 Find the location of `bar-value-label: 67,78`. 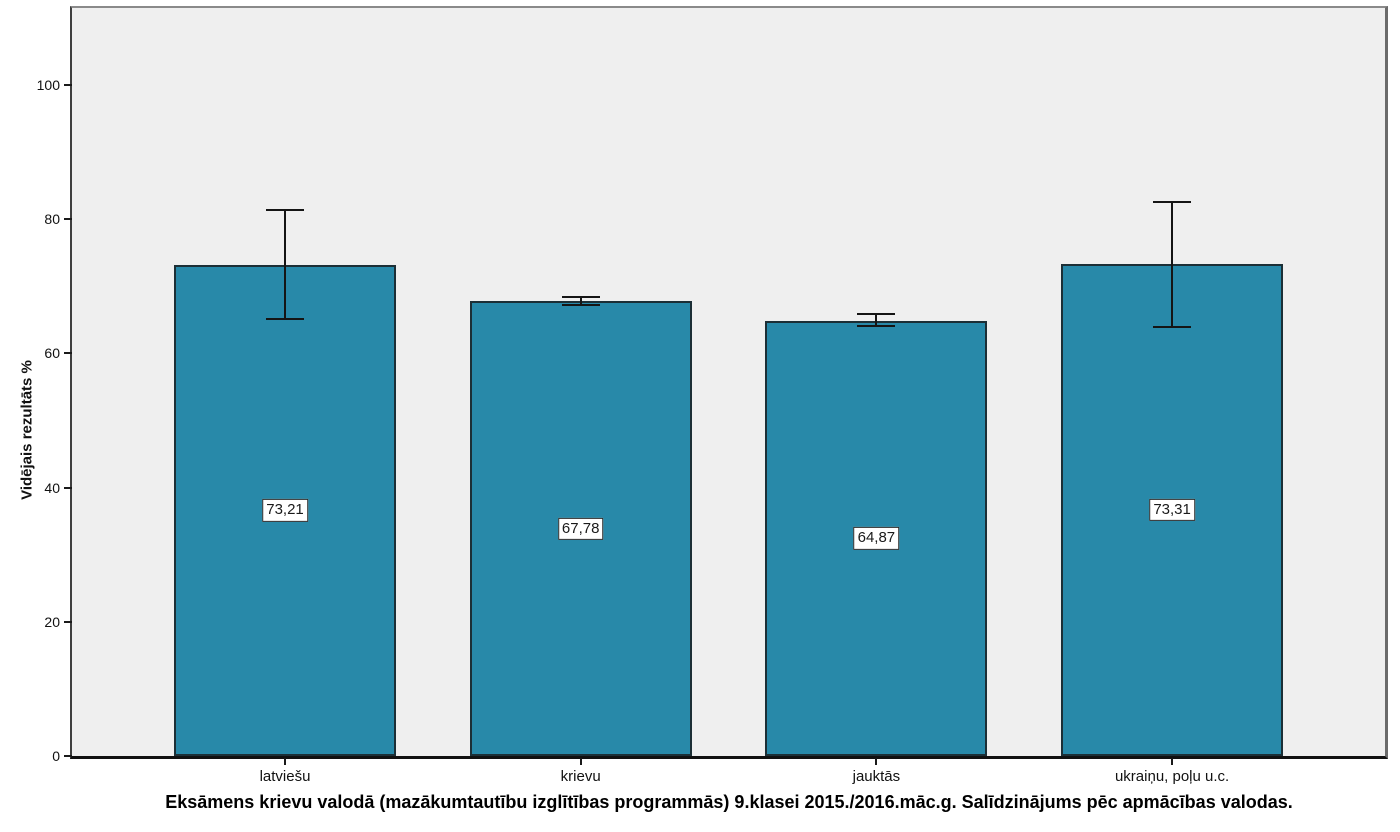

bar-value-label: 67,78 is located at coordinates (580, 528).